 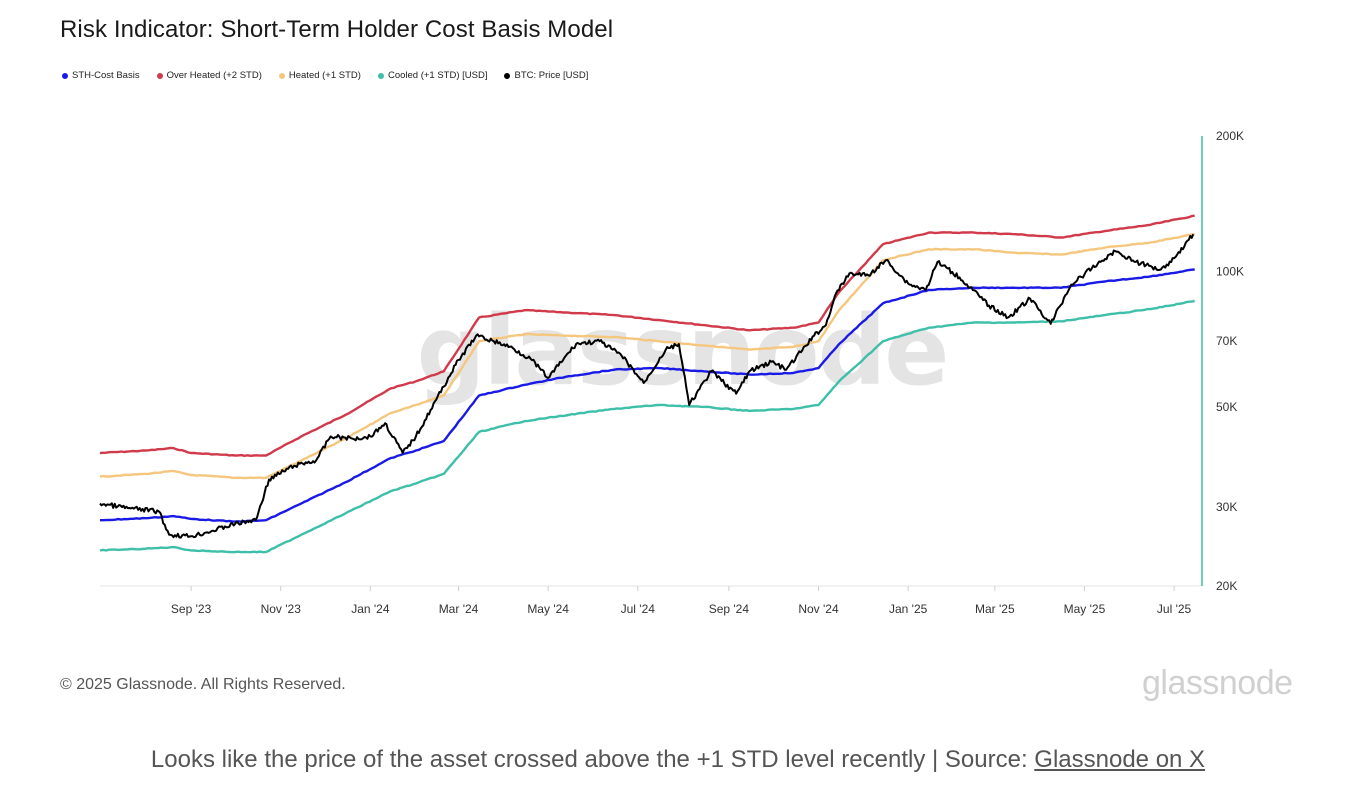 What do you see at coordinates (729, 609) in the screenshot?
I see `x-tick-label: Sep '24` at bounding box center [729, 609].